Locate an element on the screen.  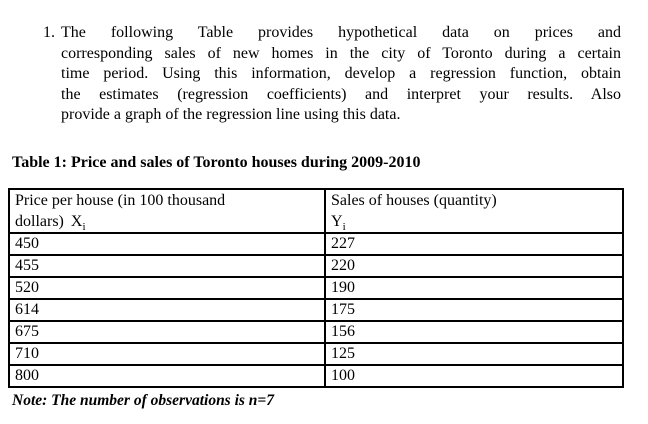
table-row: 800 100 is located at coordinates (316, 375).